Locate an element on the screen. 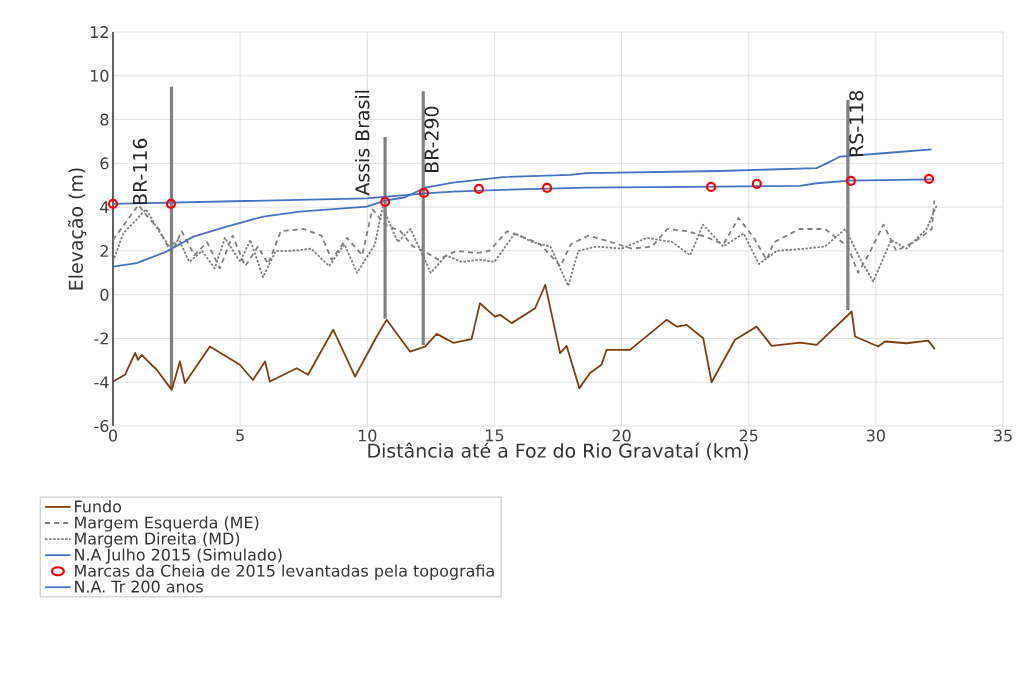 The height and width of the screenshot is (673, 1019). legend-label: N.A Julho 2015 (Simulado) is located at coordinates (178, 556).